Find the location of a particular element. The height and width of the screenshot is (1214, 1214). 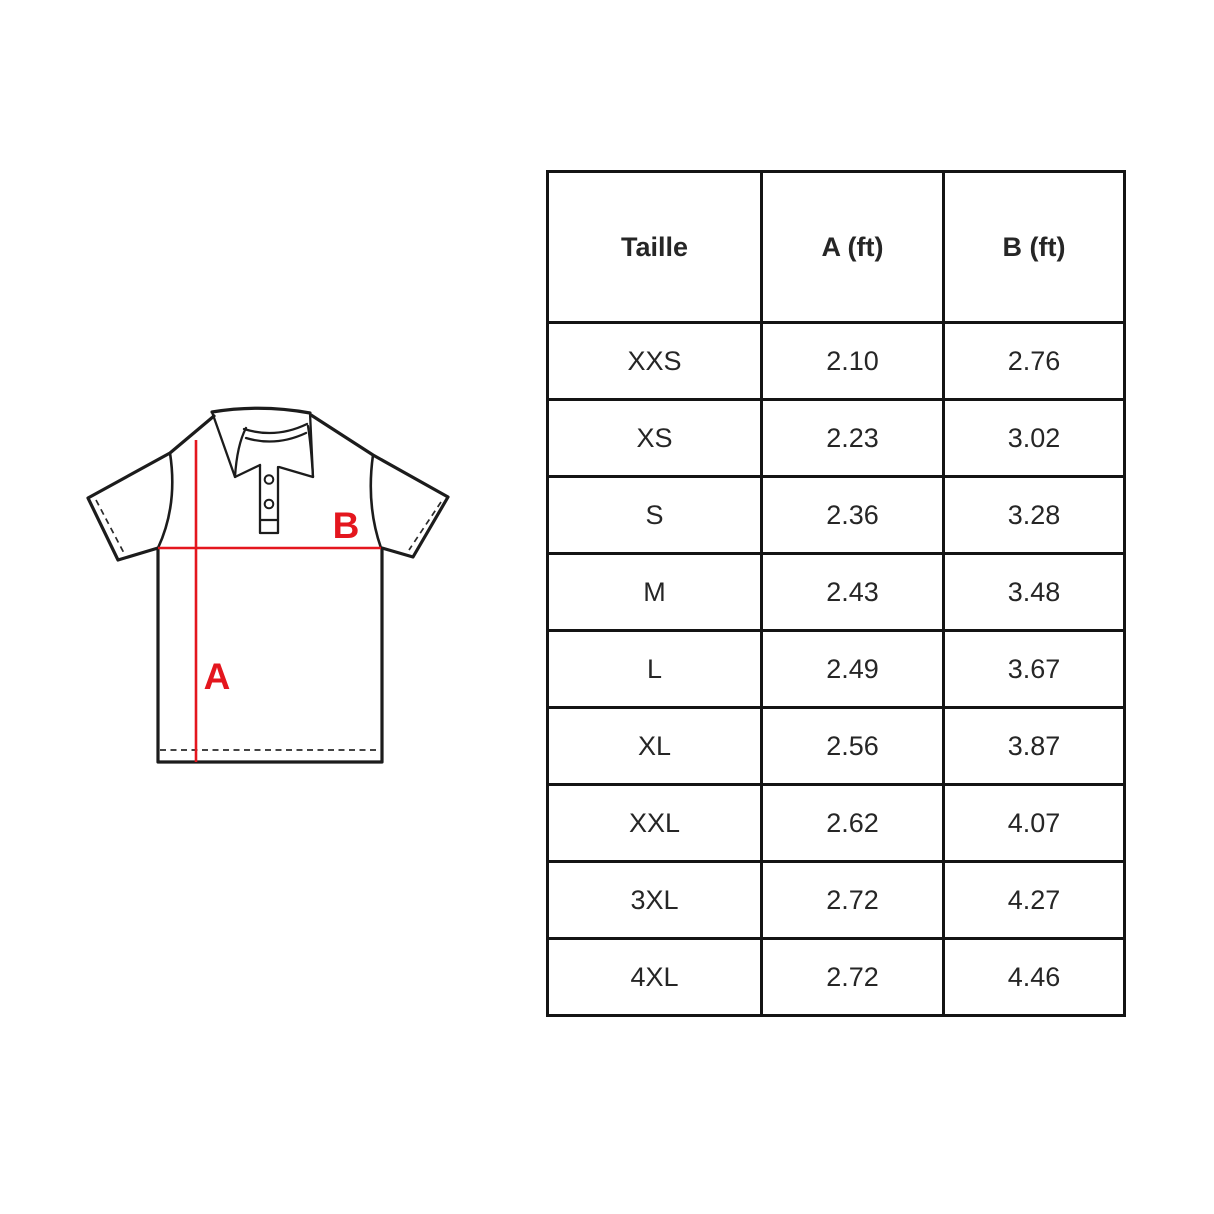

button-top is located at coordinates (269, 479).